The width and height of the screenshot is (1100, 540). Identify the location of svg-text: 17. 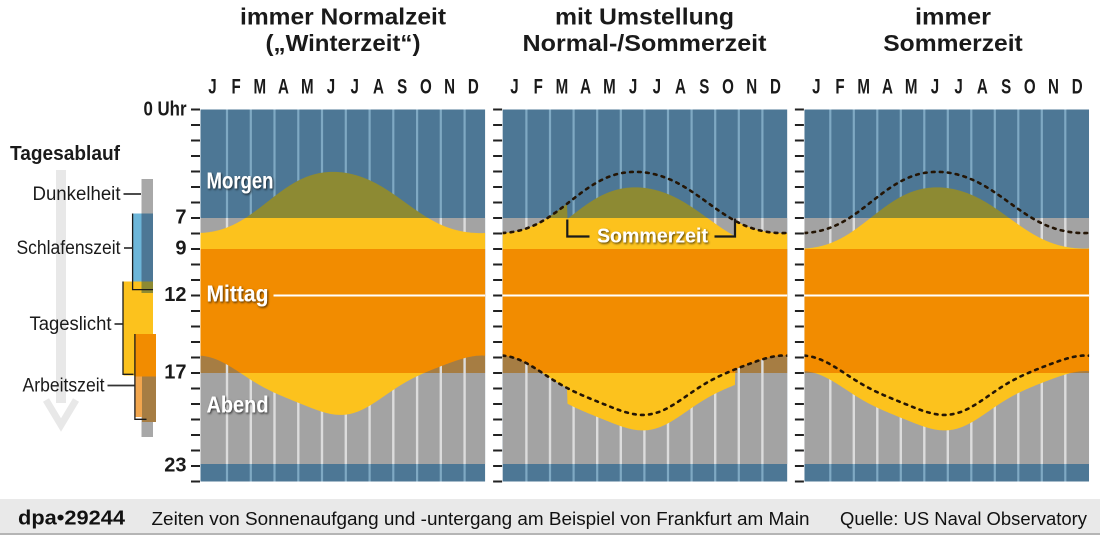
(175, 373).